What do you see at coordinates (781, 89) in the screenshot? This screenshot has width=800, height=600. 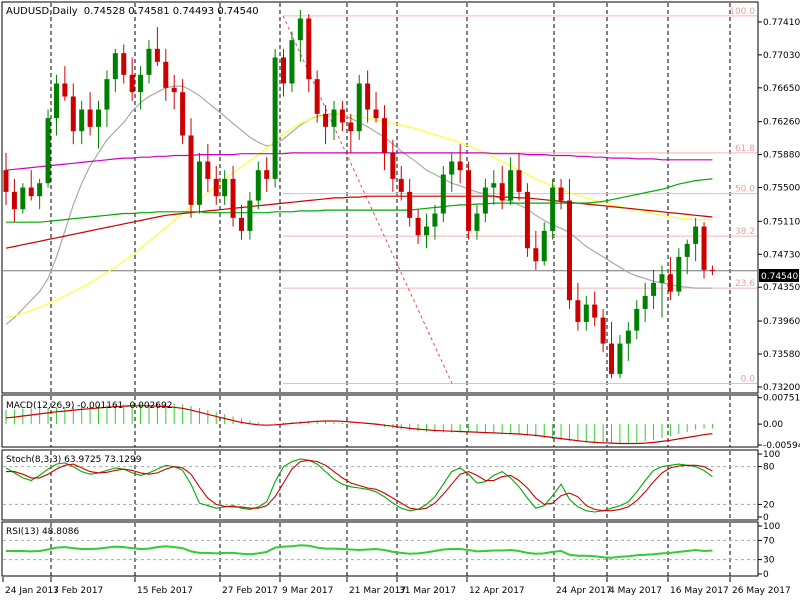 I see `price-tick-label: 0.76650` at bounding box center [781, 89].